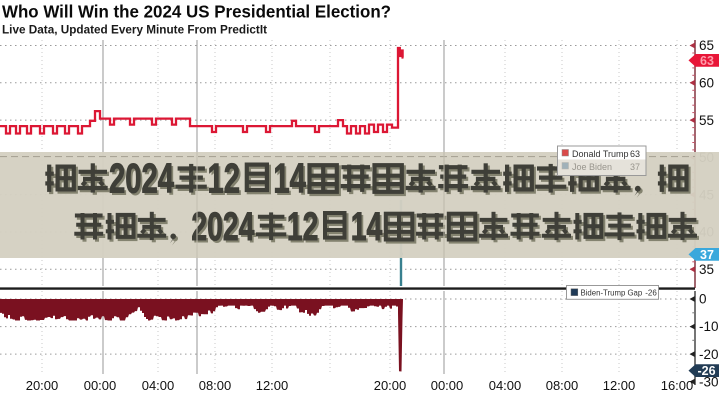 The width and height of the screenshot is (719, 400). What do you see at coordinates (709, 381) in the screenshot?
I see `svg-text: -30` at bounding box center [709, 381].